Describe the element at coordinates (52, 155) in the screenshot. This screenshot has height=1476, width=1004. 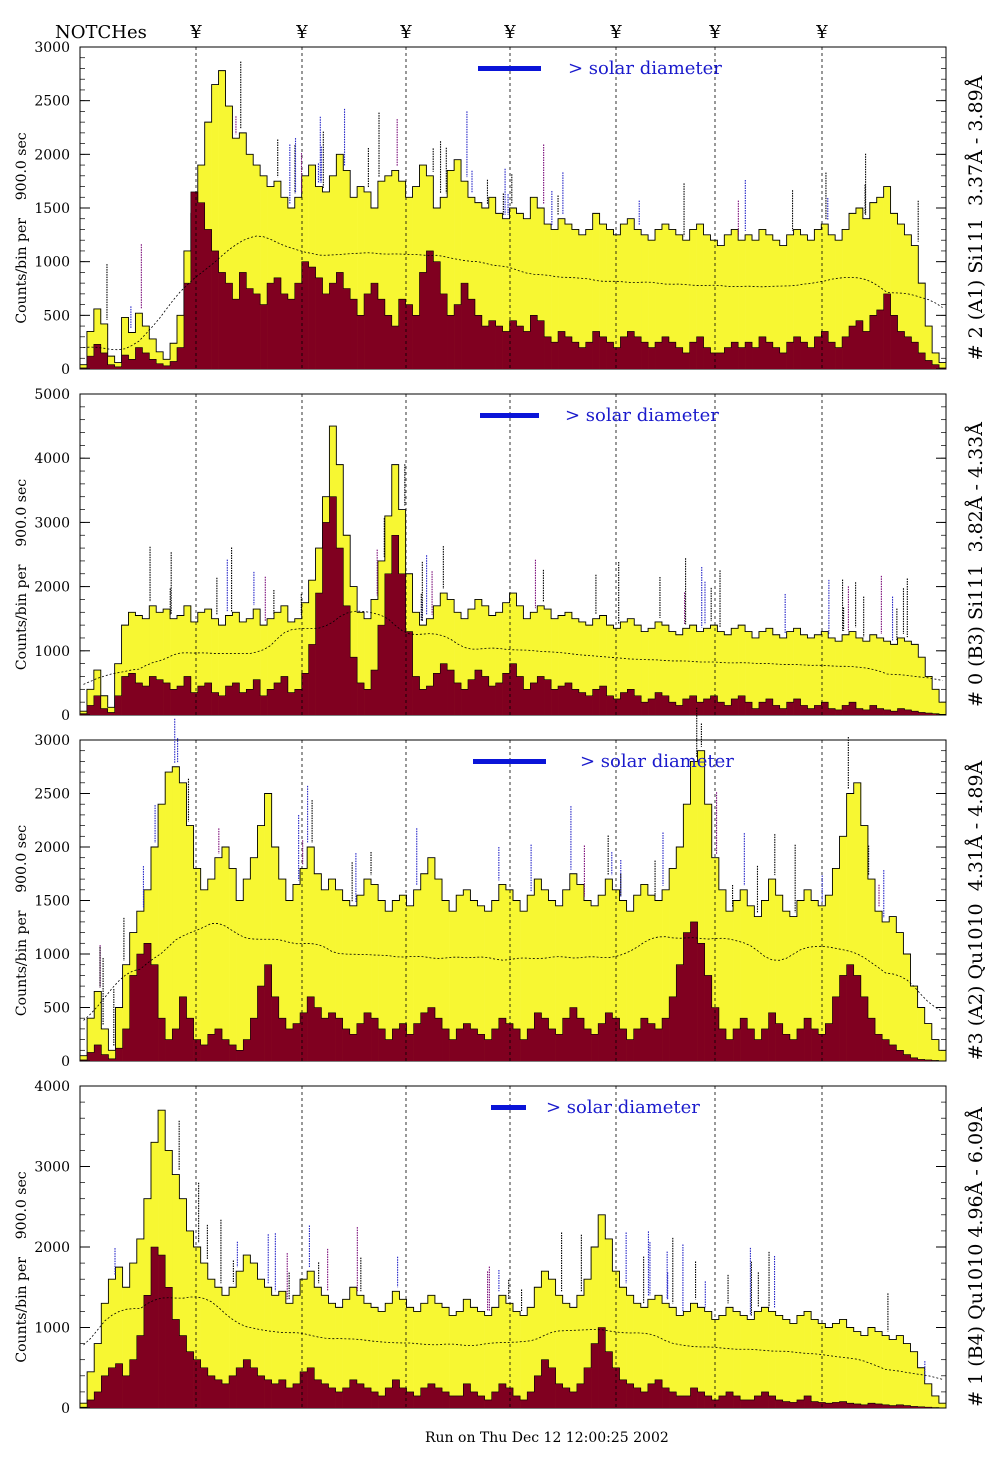
I see `y-tick-label: 2000` at that location.